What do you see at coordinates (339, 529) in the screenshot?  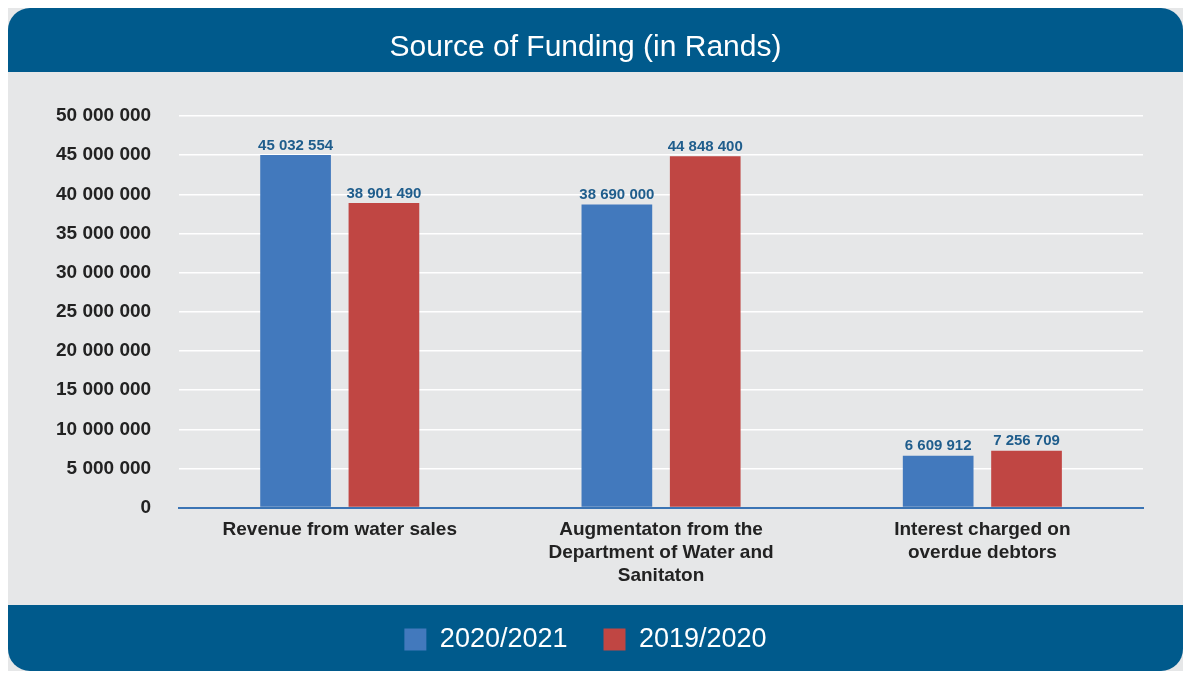 I see `x-tick-label: Revenue from water sales` at bounding box center [339, 529].